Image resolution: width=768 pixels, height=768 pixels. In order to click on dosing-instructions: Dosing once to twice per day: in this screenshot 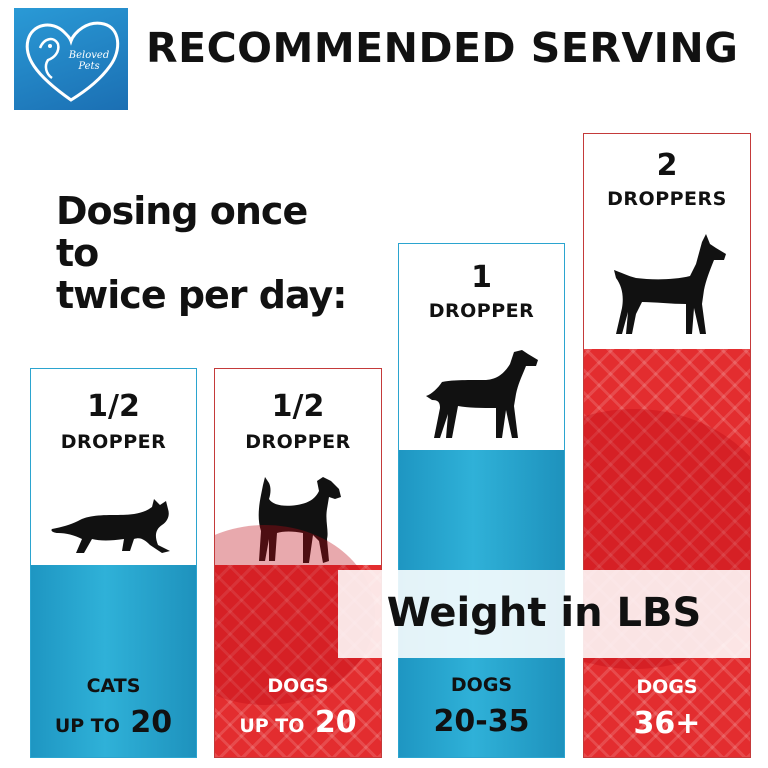, I will do `click(206, 253)`.